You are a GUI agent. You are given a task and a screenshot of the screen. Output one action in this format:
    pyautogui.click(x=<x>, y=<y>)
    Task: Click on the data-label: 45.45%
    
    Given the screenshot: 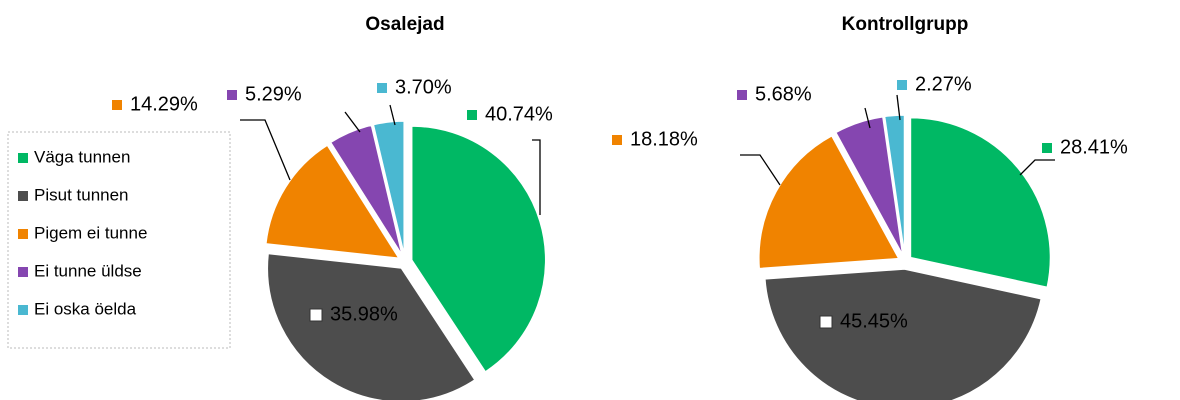 What is the action you would take?
    pyautogui.click(x=874, y=321)
    